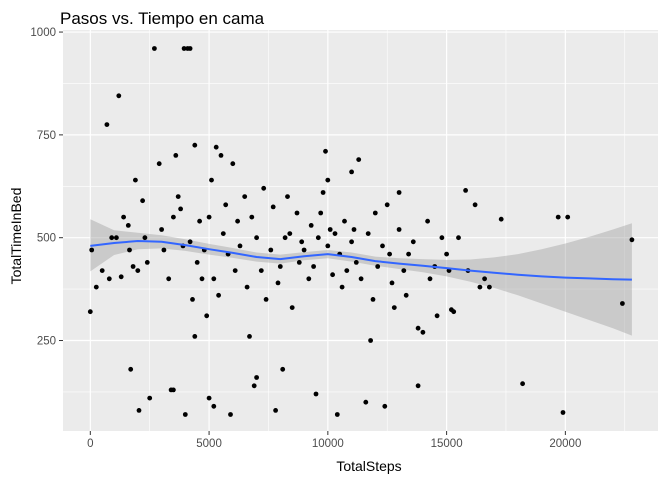  Describe the element at coordinates (361, 260) in the screenshot. I see `smooth-line-layer` at that location.